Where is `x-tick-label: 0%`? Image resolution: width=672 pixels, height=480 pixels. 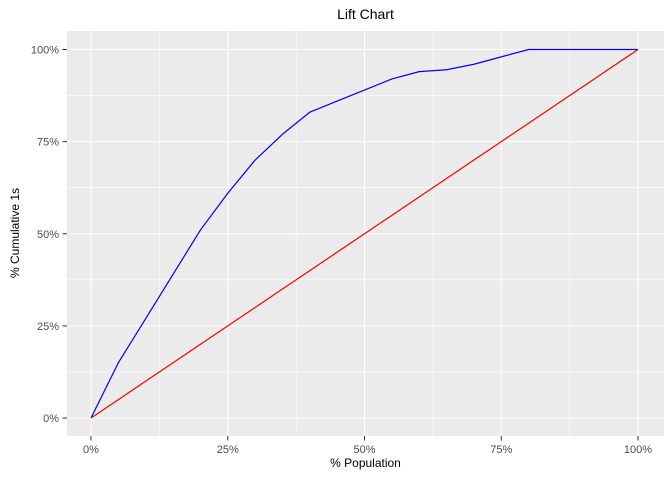
x-tick-label: 0% is located at coordinates (91, 450).